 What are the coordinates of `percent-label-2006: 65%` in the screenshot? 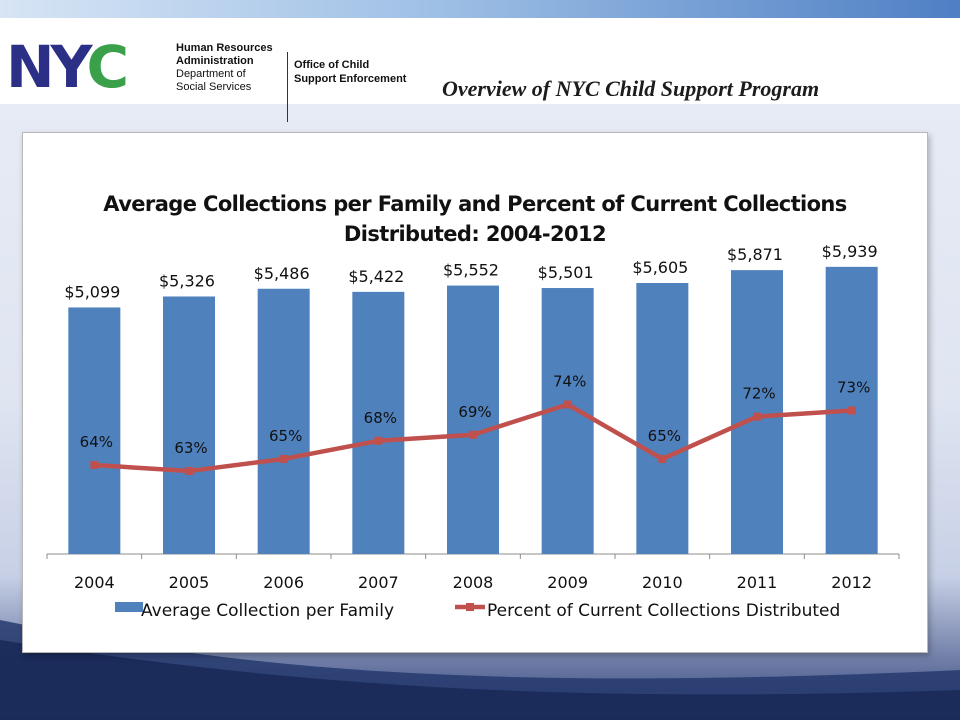 It's located at (285, 436).